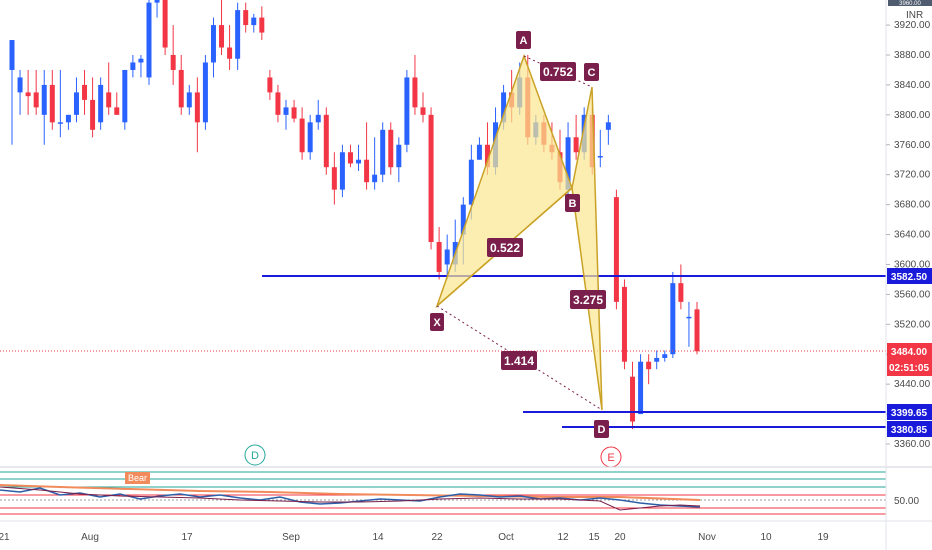  Describe the element at coordinates (466, 531) in the screenshot. I see `time-axis: 21 Aug 17 Sep 14 22 Oct 12 15 20 Nov 10 19` at that location.